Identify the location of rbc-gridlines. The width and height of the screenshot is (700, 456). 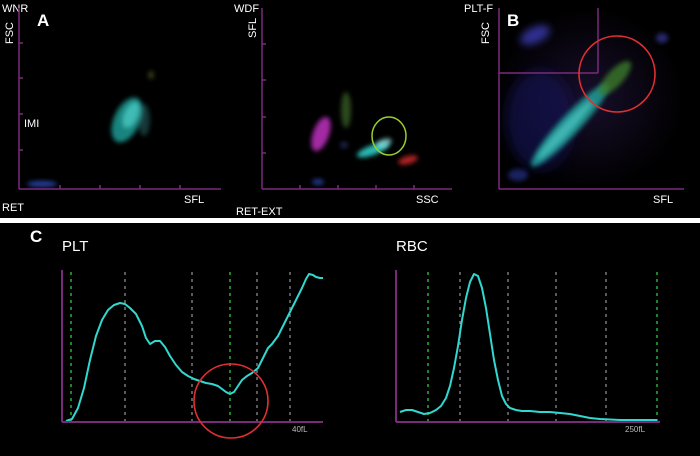
(542, 346).